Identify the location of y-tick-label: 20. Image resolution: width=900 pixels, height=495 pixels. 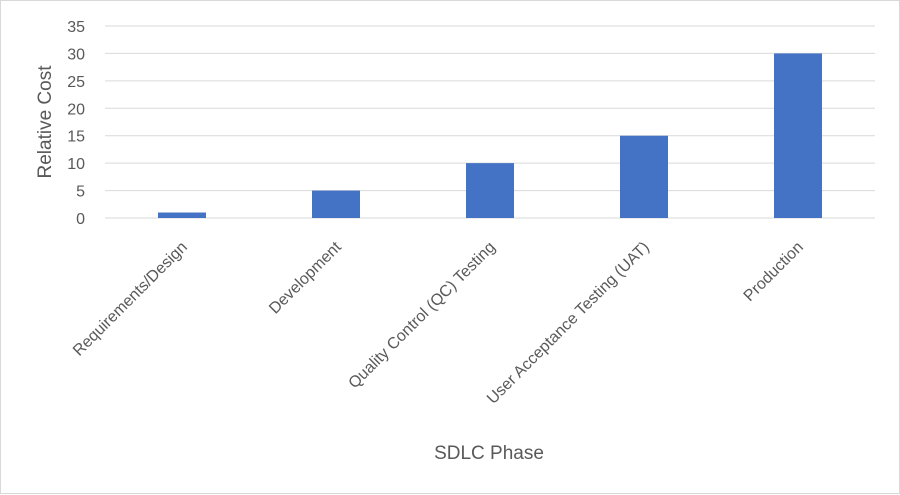
(76, 109).